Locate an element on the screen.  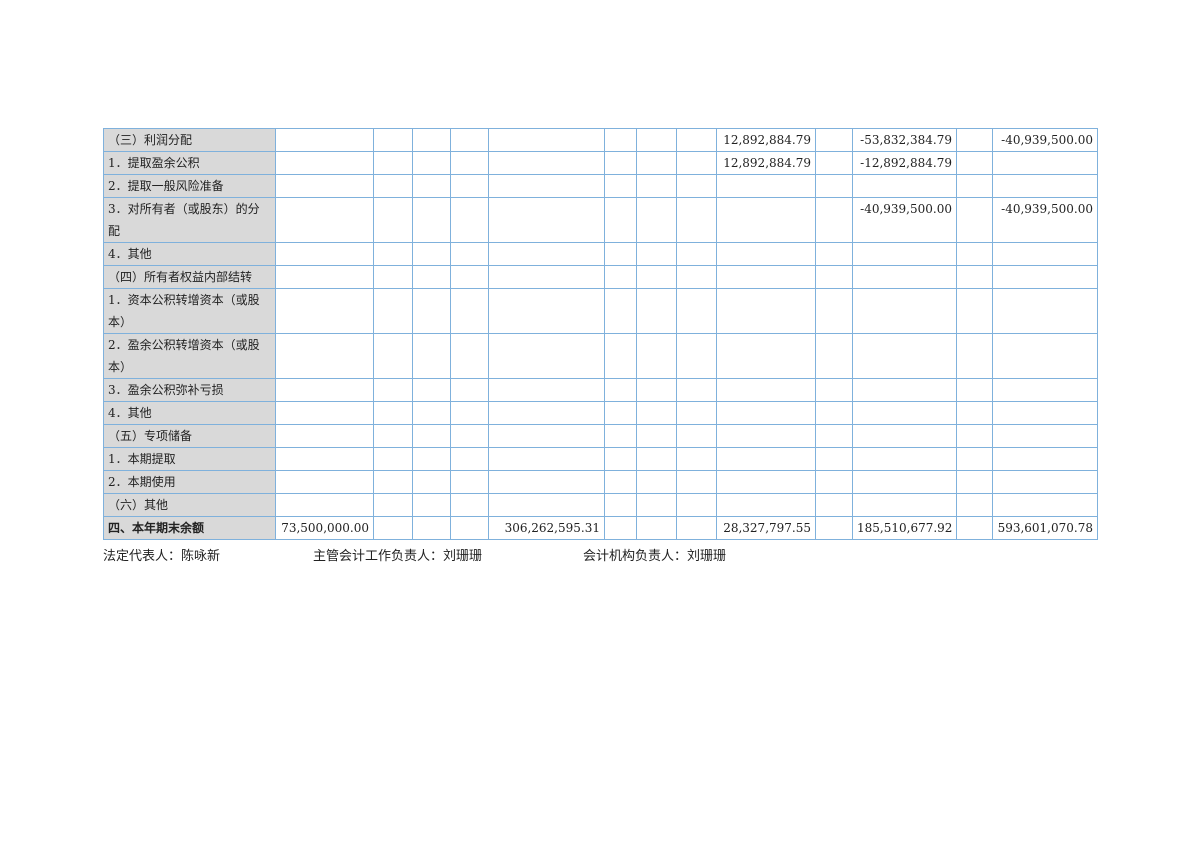
table-cell: 28,327,797.55 is located at coordinates (766, 528).